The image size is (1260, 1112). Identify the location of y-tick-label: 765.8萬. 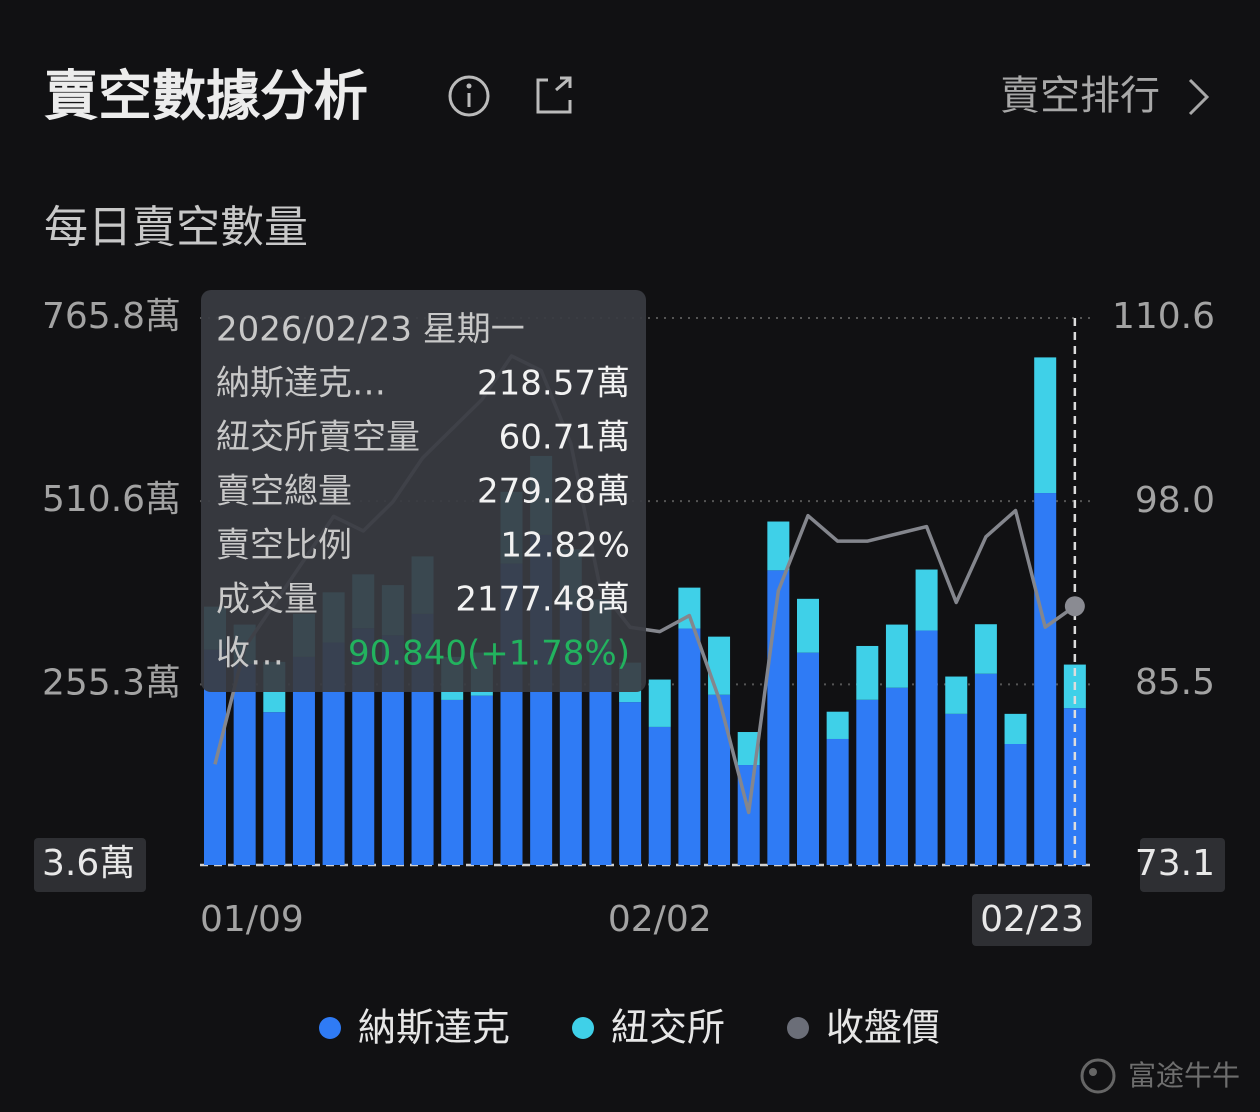
(111, 316).